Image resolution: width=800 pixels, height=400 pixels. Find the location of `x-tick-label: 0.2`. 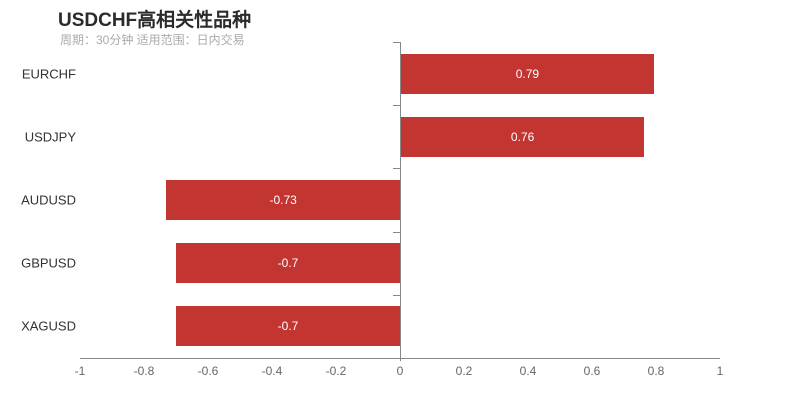

x-tick-label: 0.2 is located at coordinates (464, 371).